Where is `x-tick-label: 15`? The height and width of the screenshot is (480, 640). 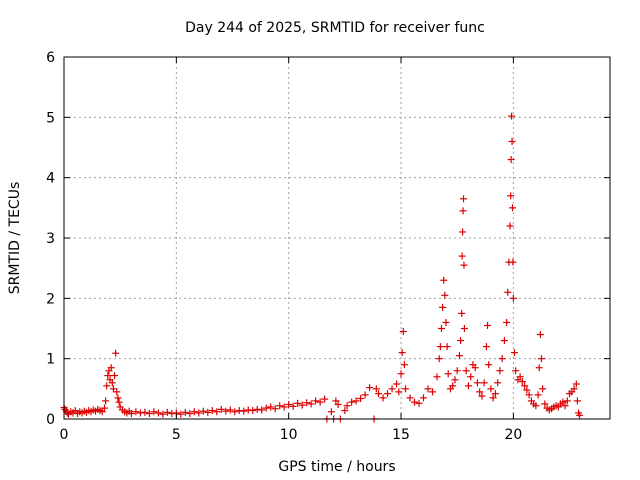 x-tick-label: 15 is located at coordinates (401, 435).